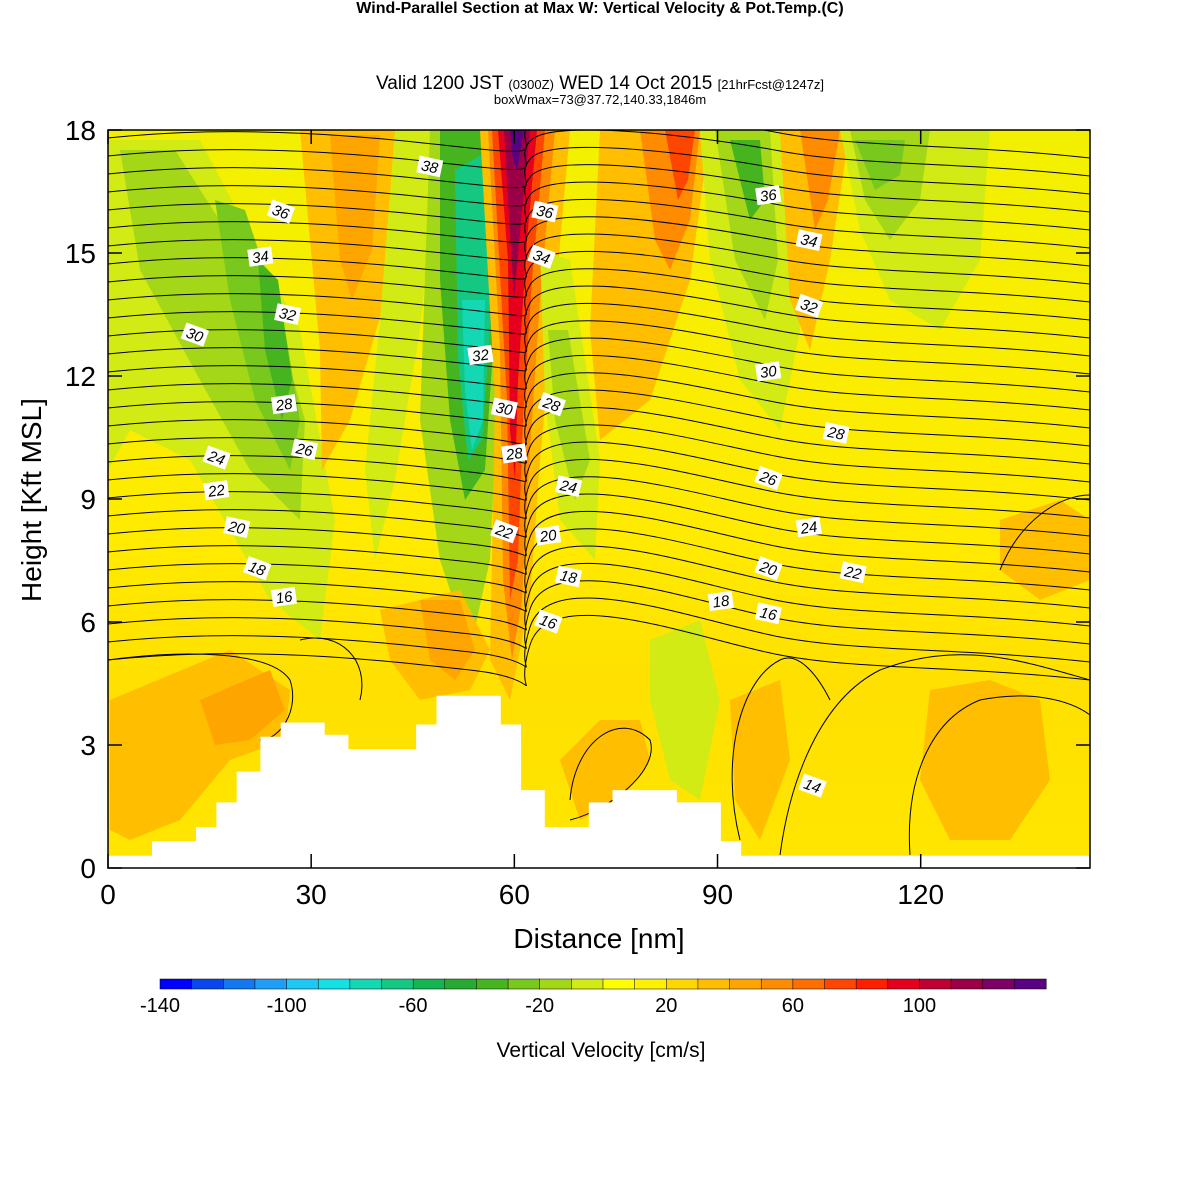  Describe the element at coordinates (666, 1006) in the screenshot. I see `colorbar-tick-label: 20` at that location.